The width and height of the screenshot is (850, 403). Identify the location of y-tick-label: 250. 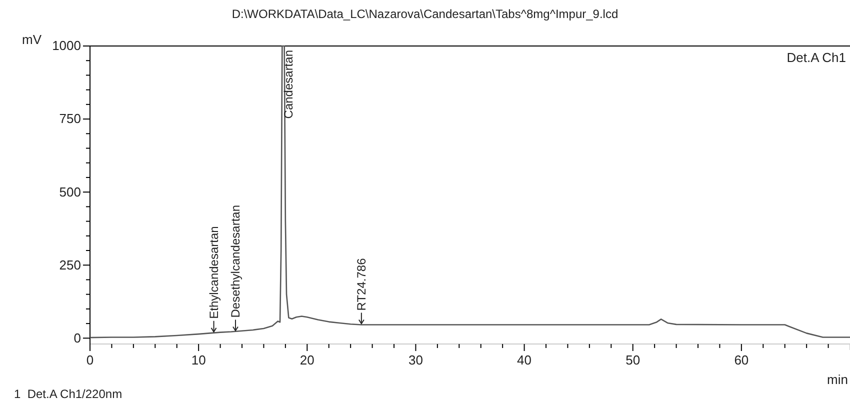
(70, 264).